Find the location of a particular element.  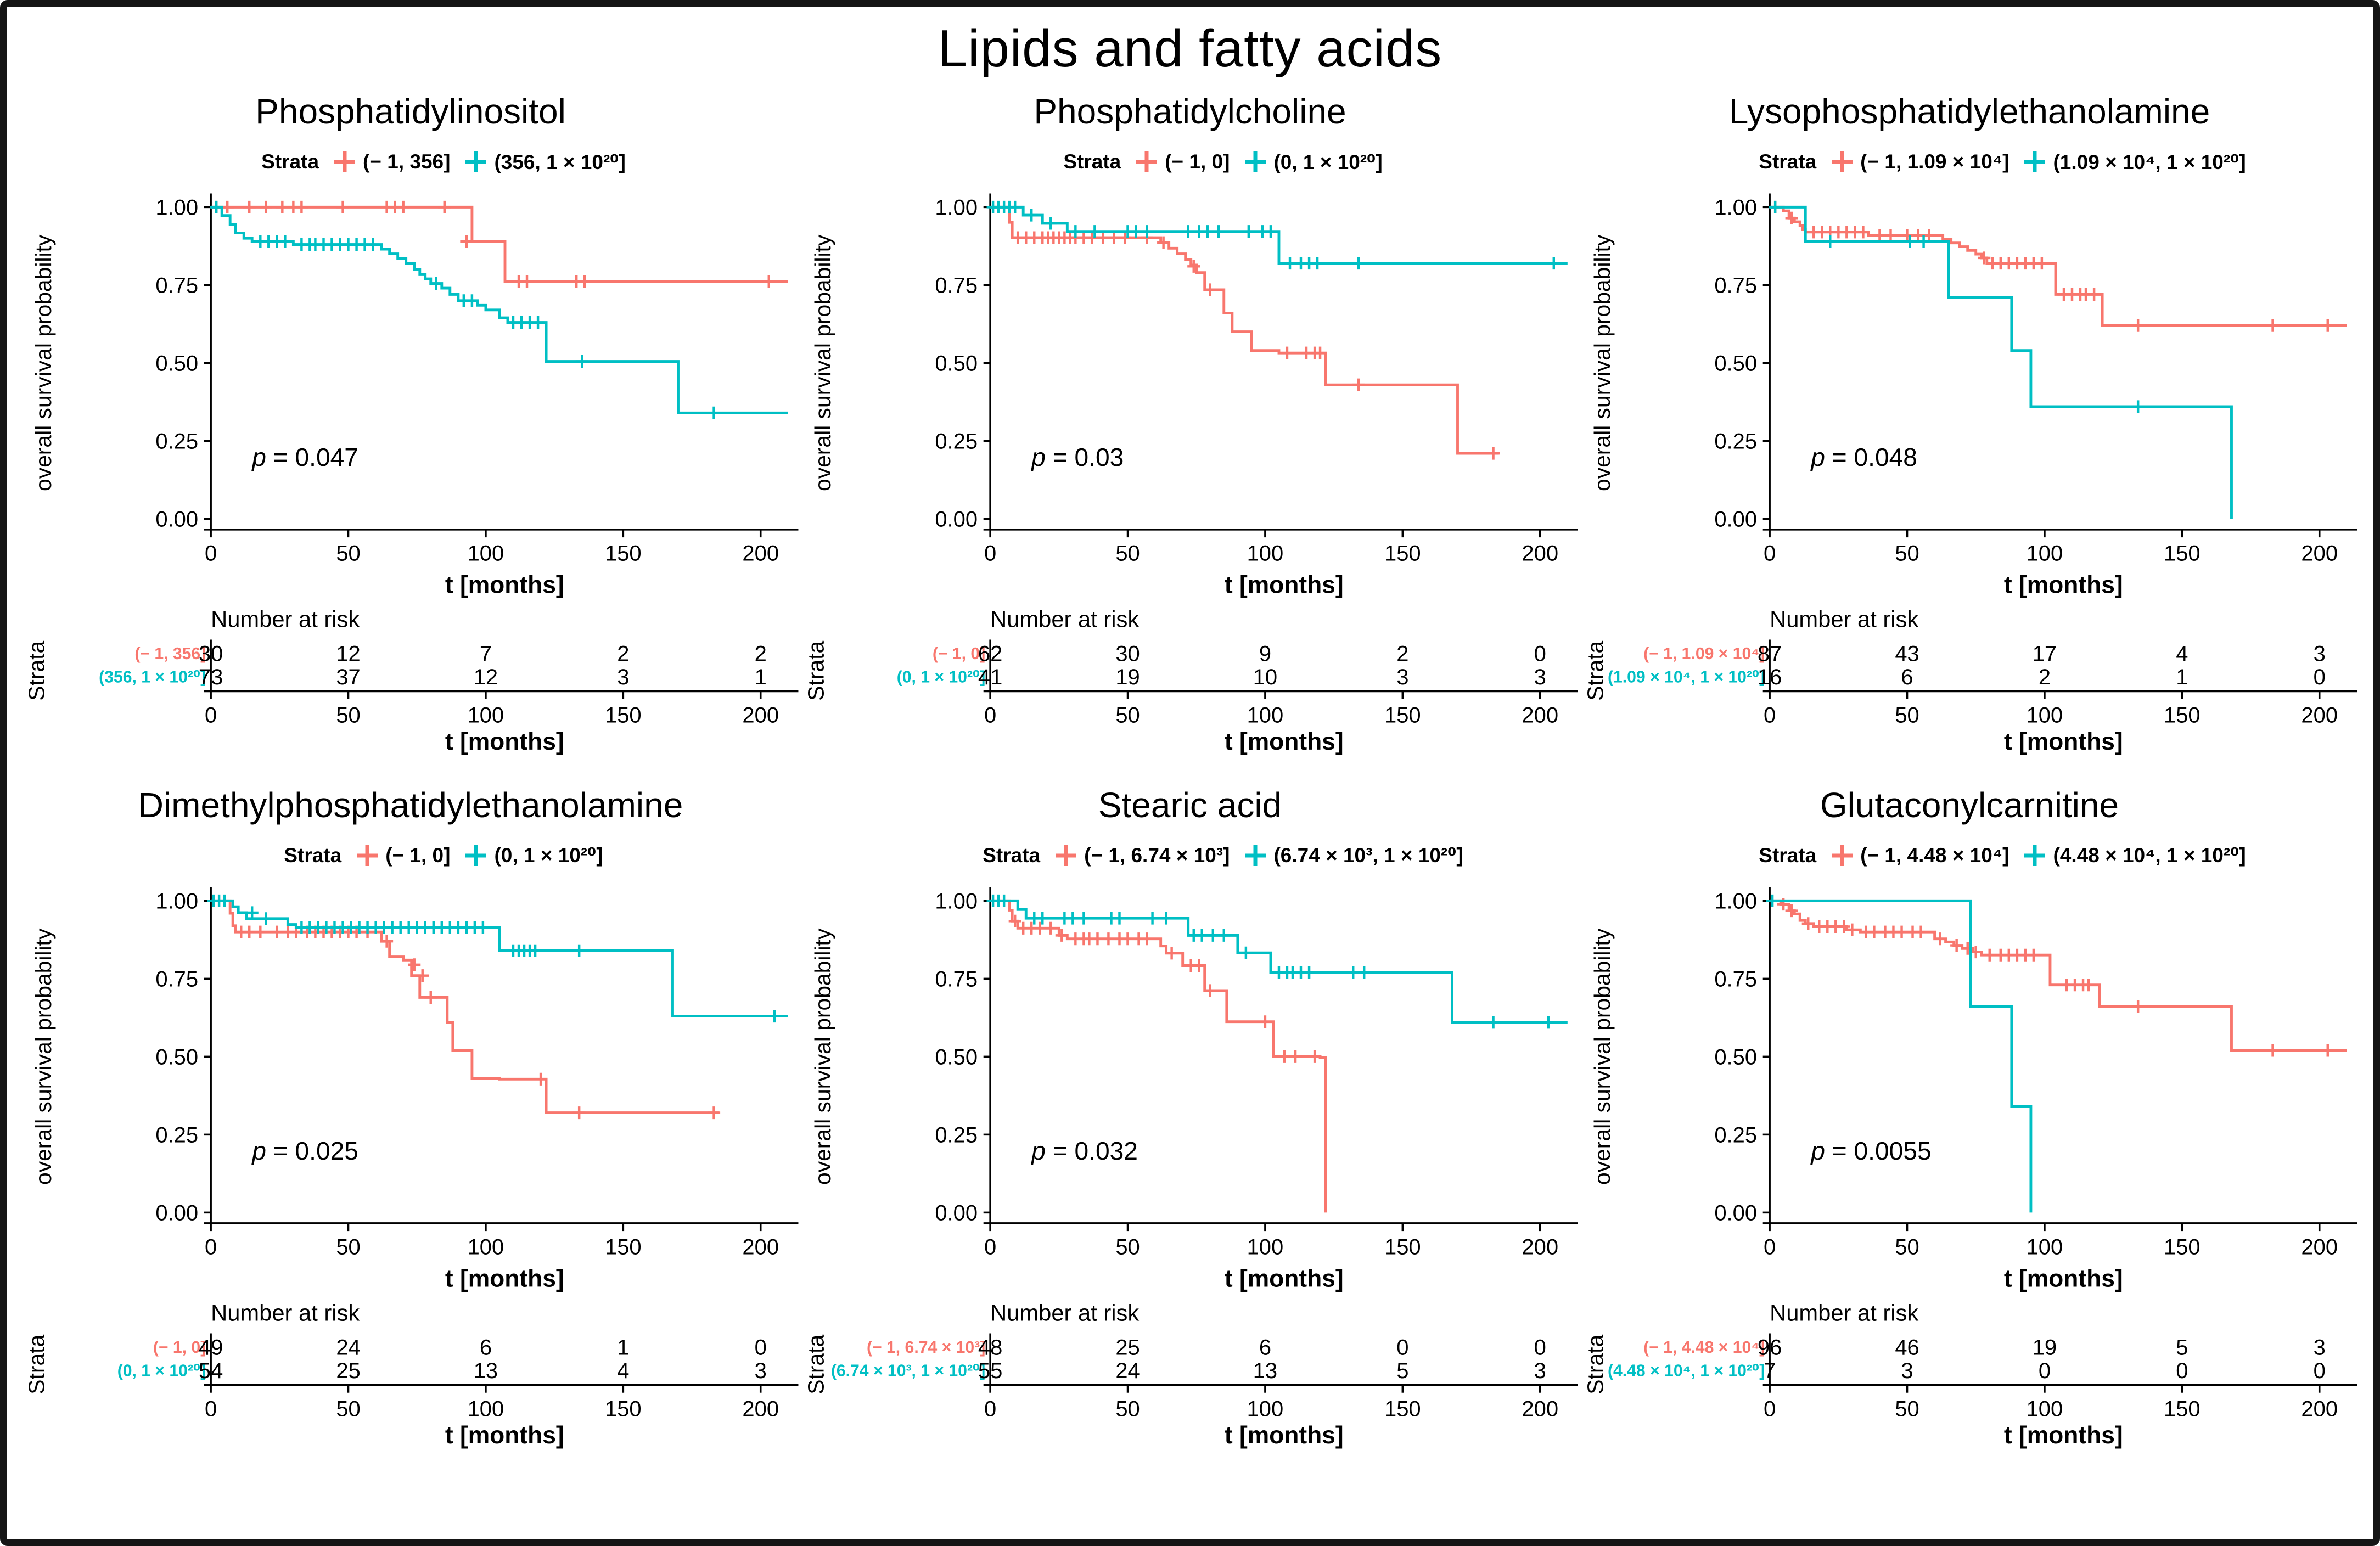

risk-count: 2 is located at coordinates (1402, 654).